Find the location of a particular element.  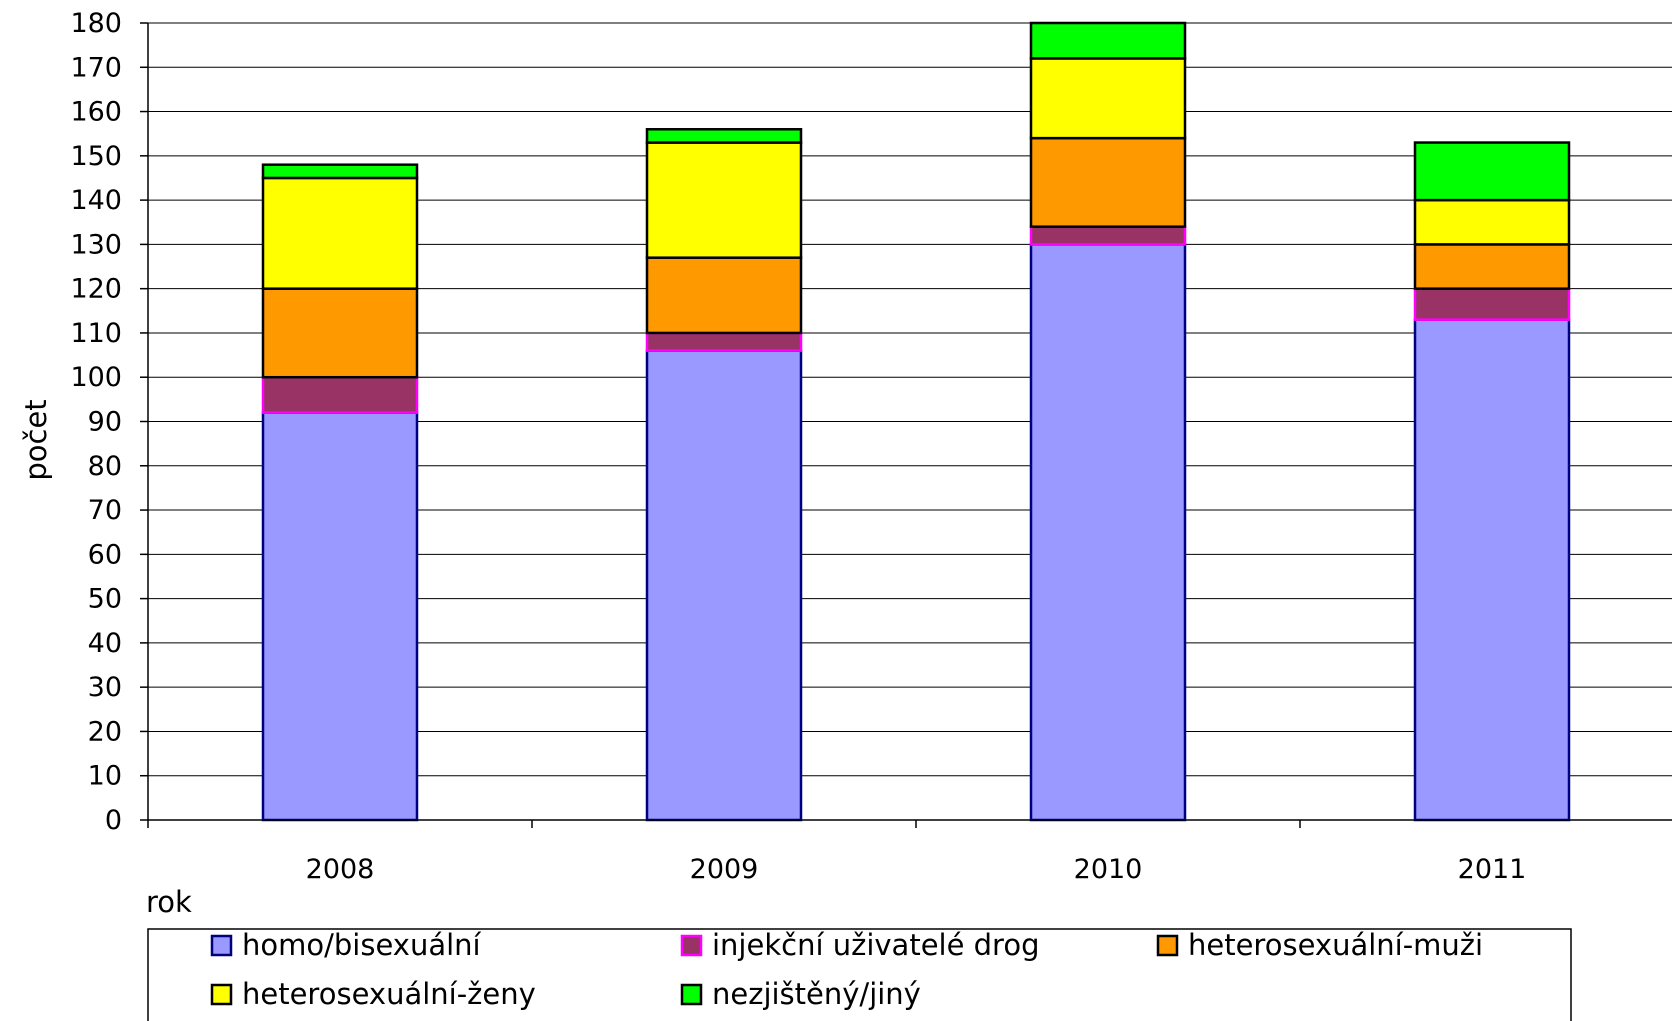

y-tick-label: 60 is located at coordinates (105, 554).